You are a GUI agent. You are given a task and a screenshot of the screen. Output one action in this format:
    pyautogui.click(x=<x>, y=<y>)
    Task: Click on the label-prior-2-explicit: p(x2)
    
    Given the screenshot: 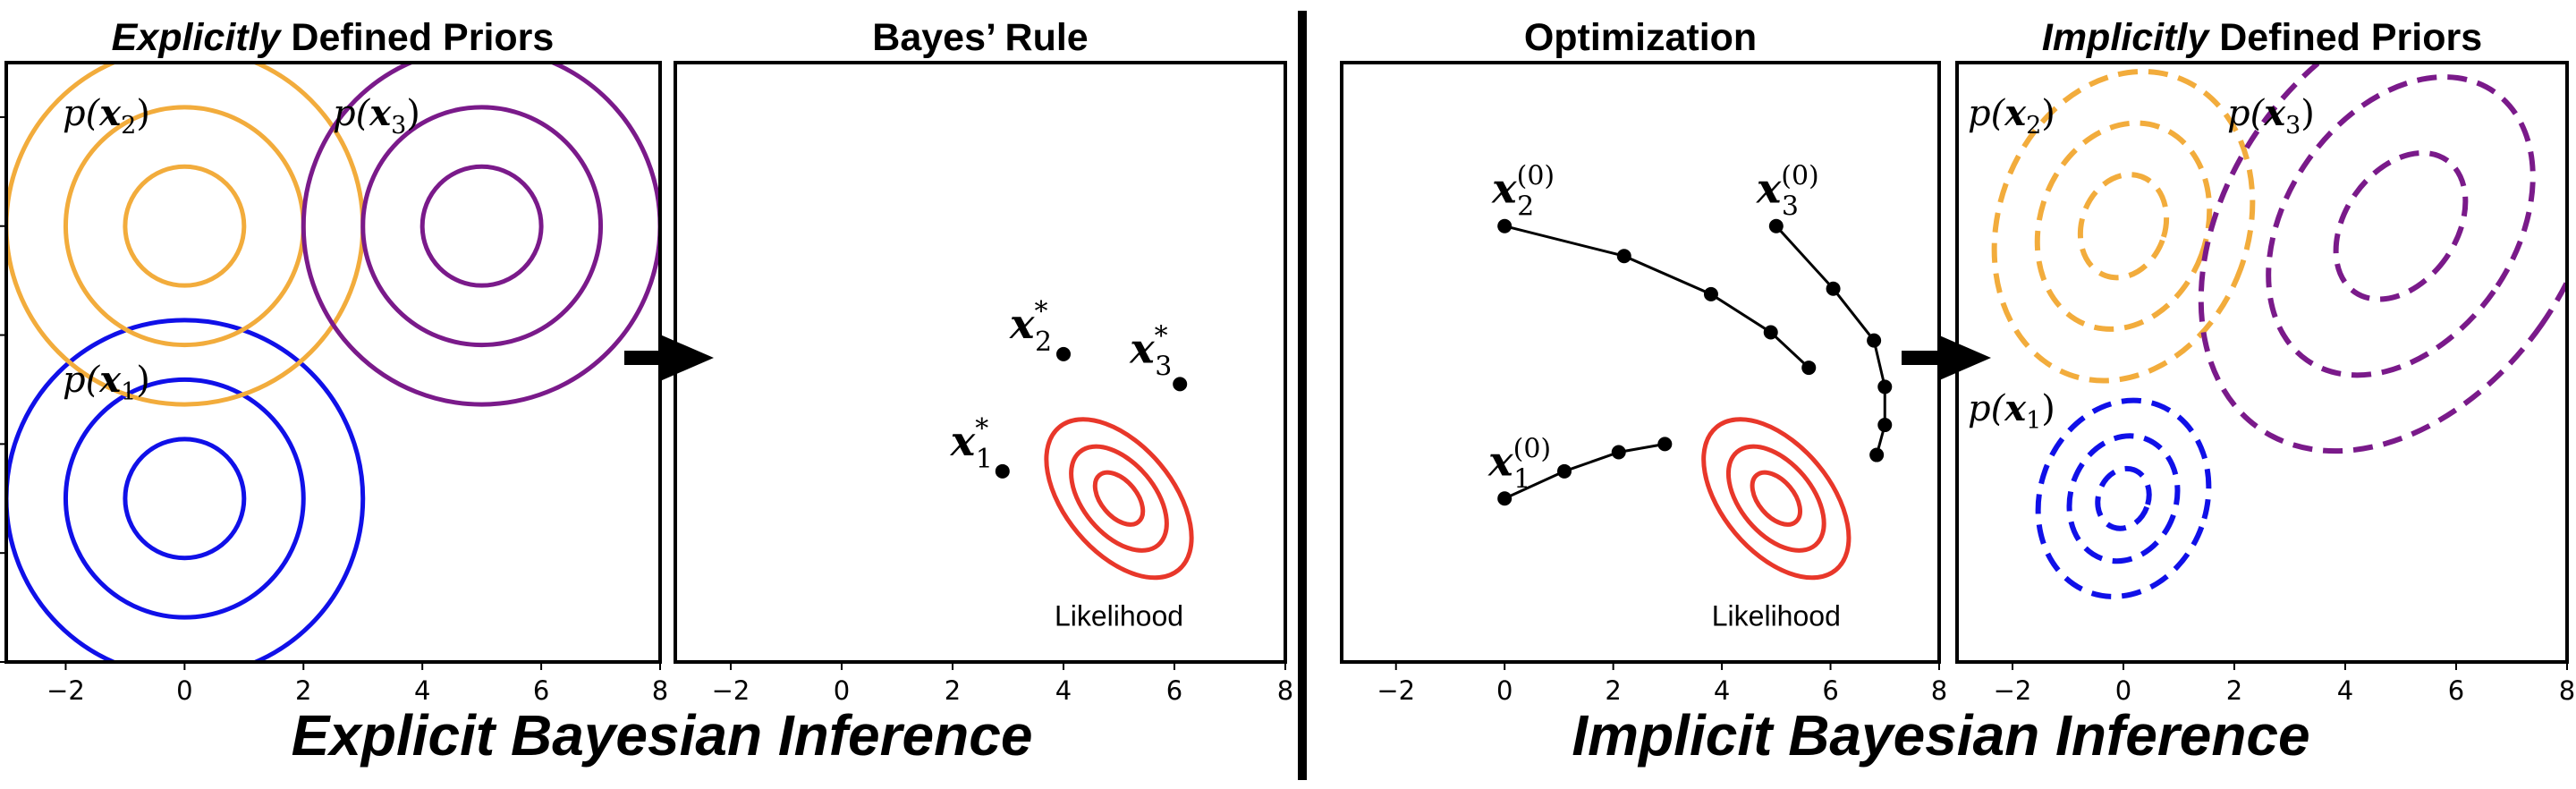 What is the action you would take?
    pyautogui.click(x=106, y=116)
    